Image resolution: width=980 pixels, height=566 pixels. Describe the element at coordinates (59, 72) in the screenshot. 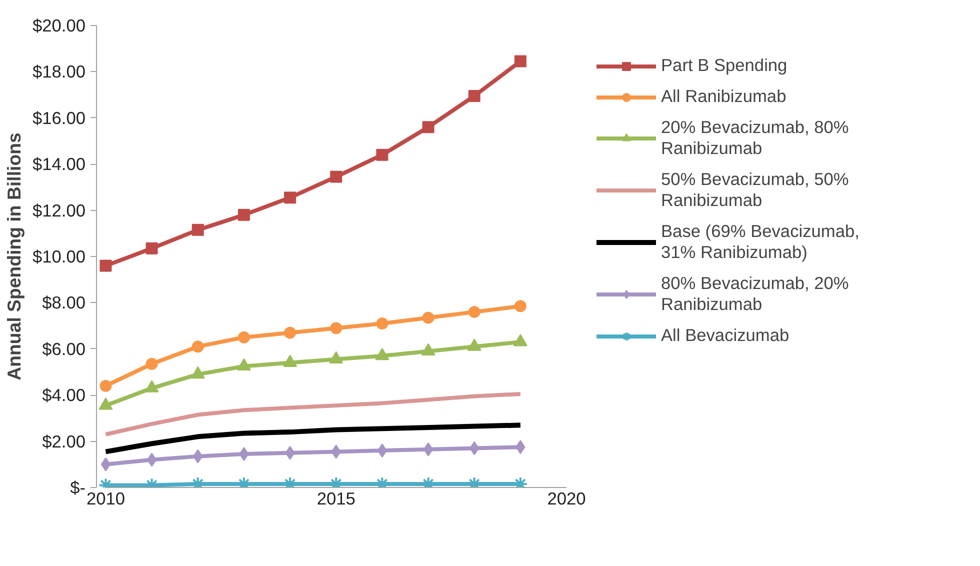

I see `y-tick-label: $18.00` at that location.